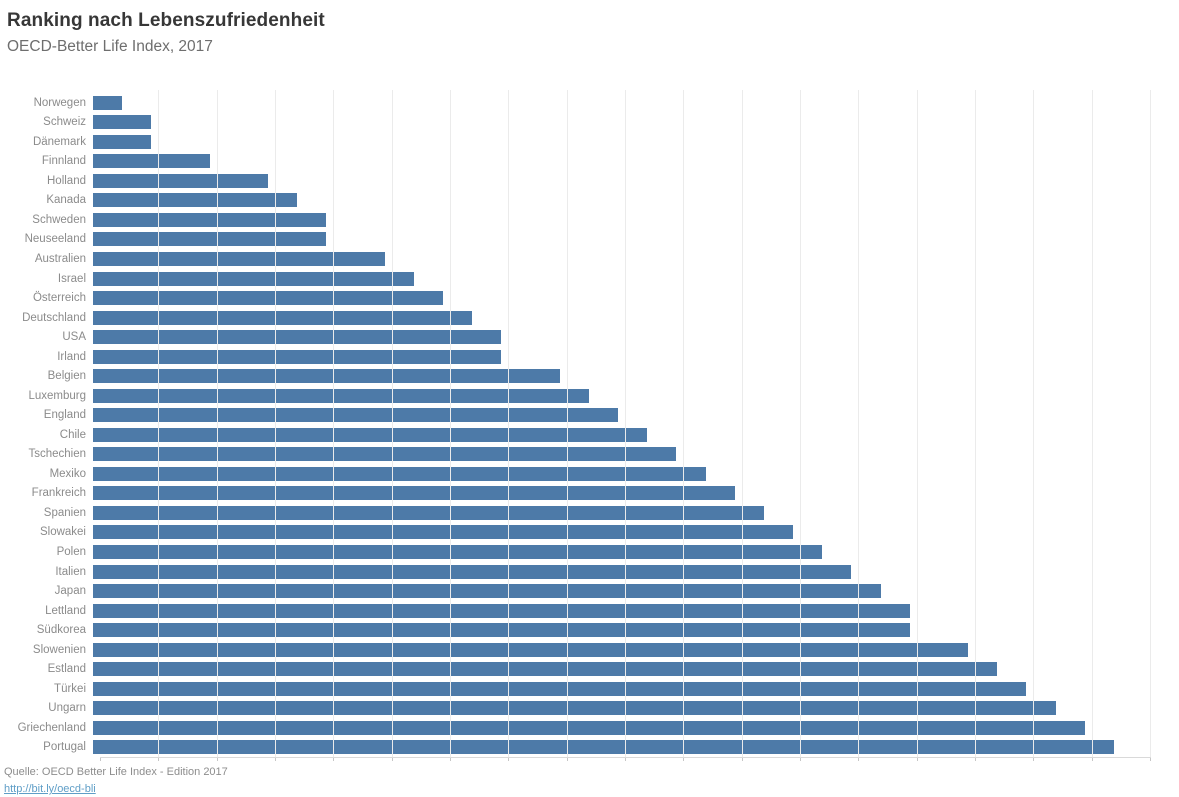 Image resolution: width=1179 pixels, height=797 pixels. I want to click on country-label: Mexiko, so click(67, 473).